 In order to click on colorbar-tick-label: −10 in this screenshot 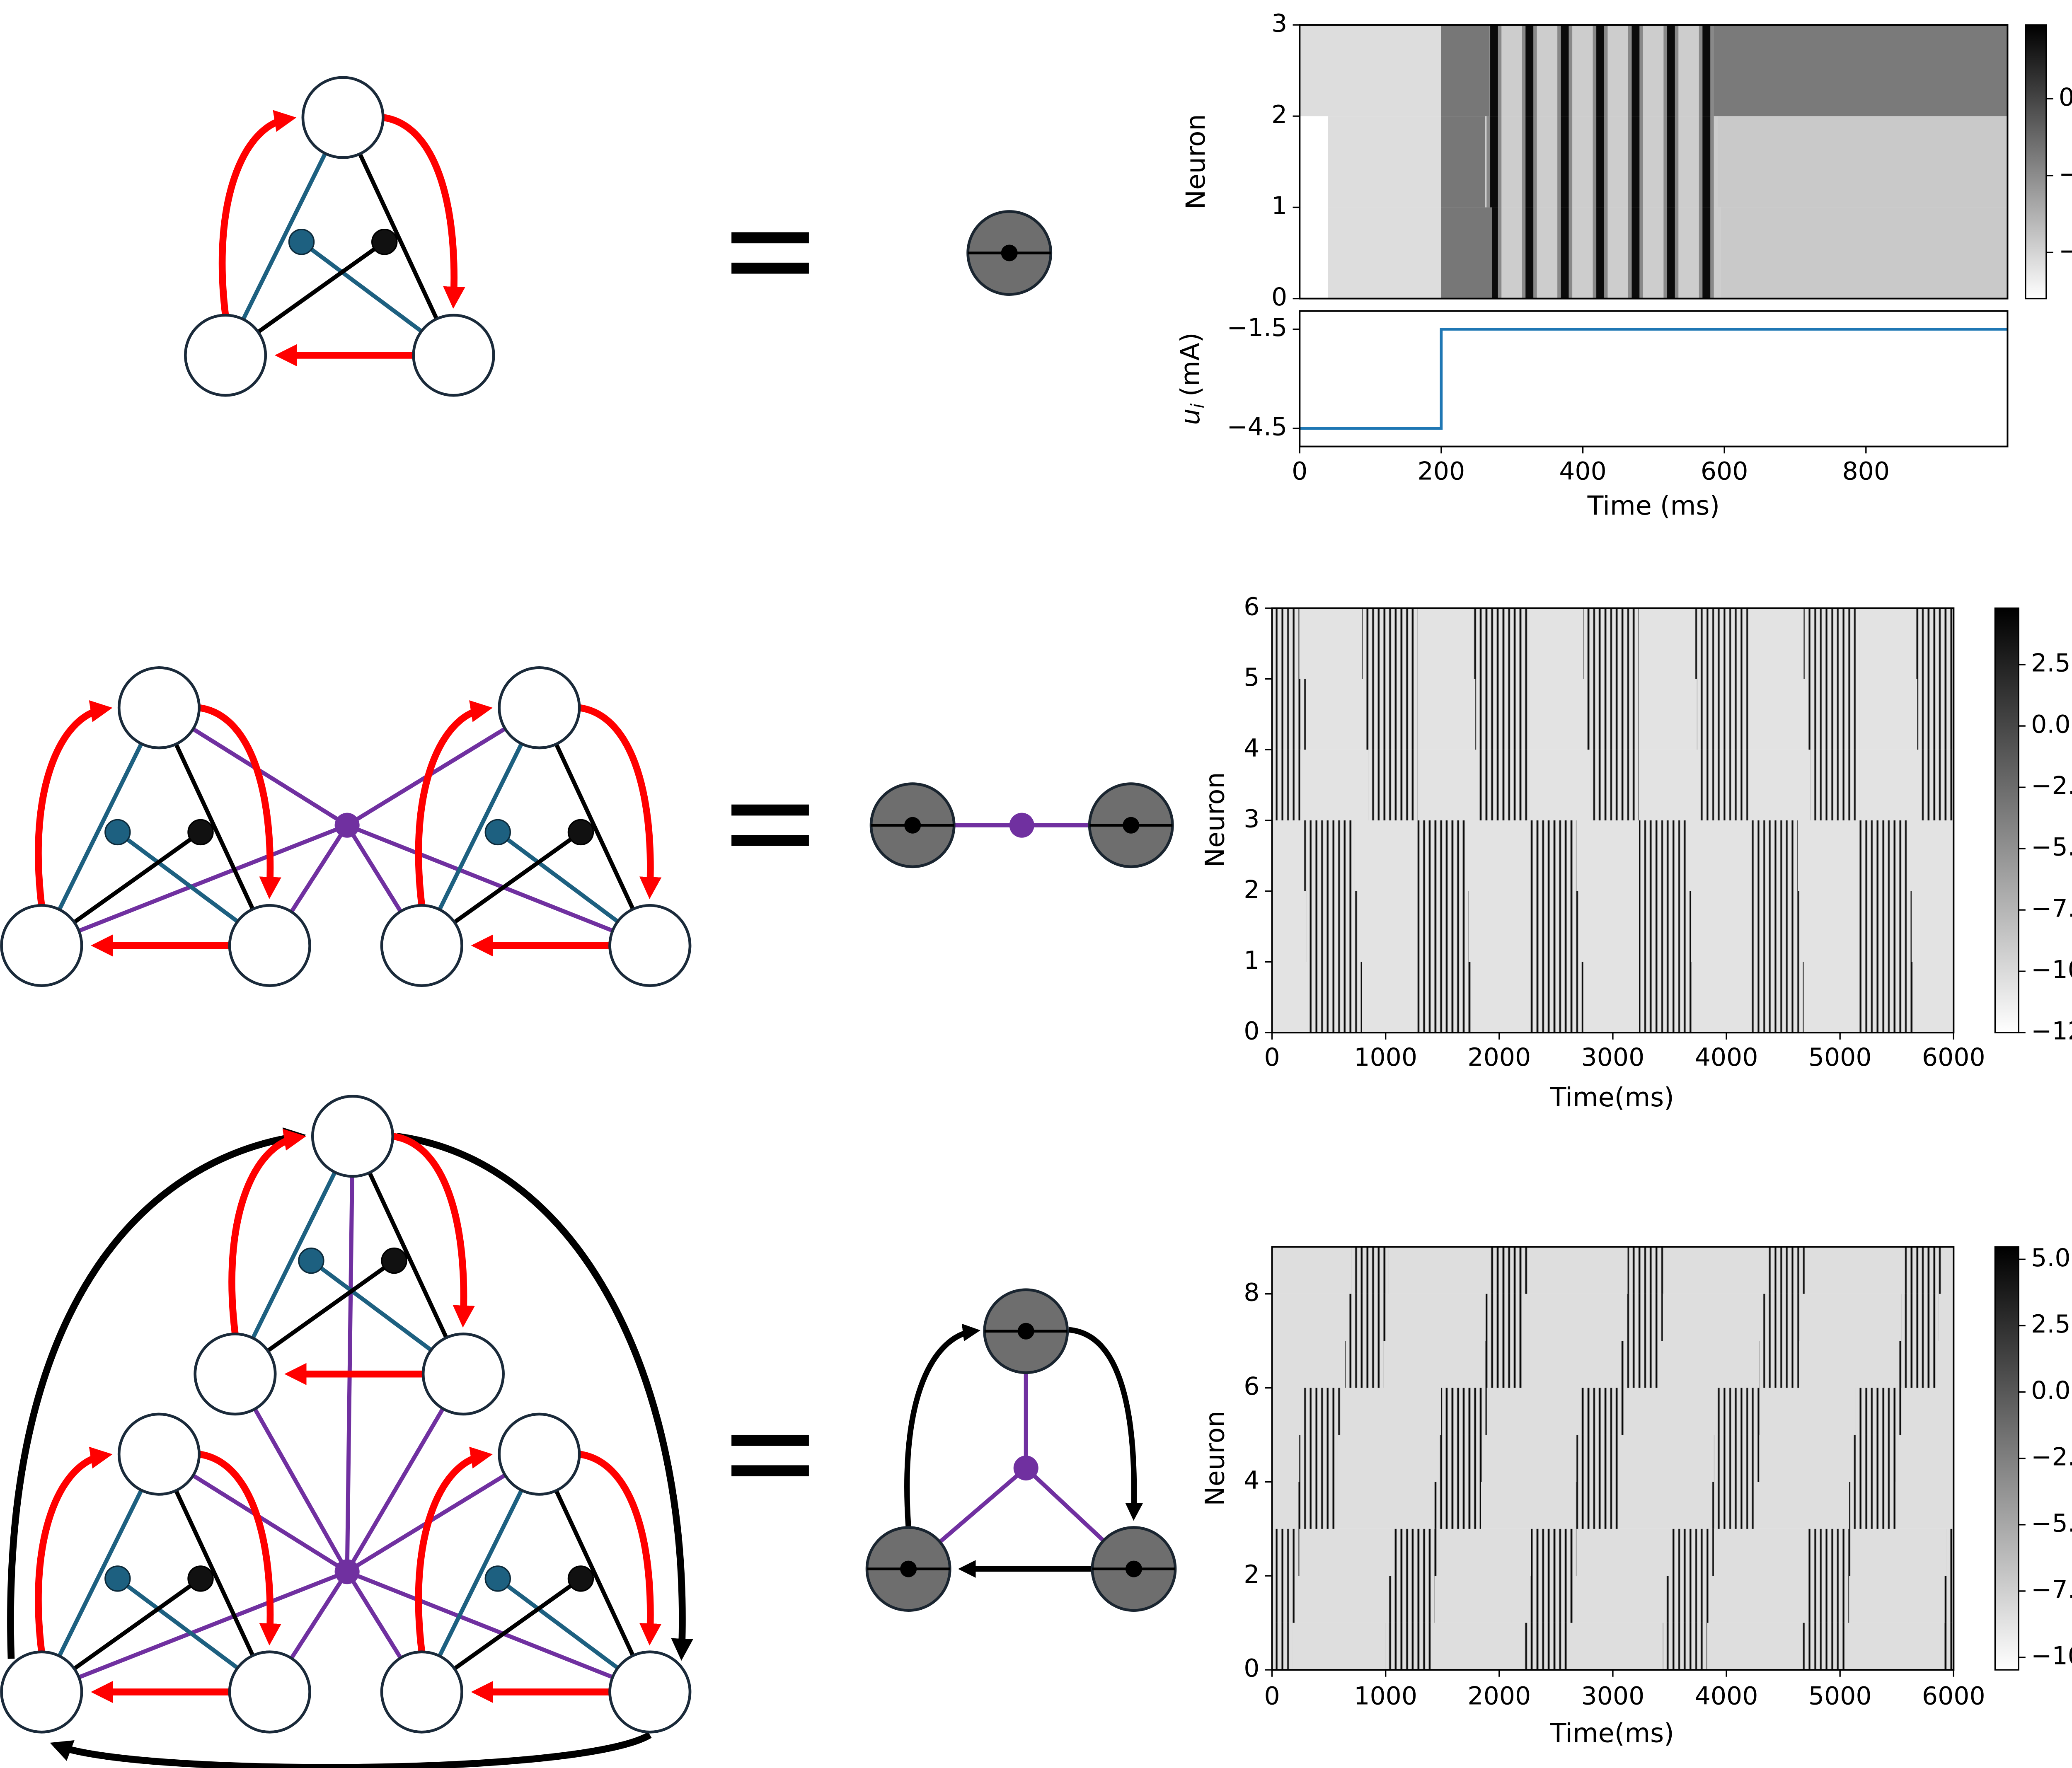, I will do `click(2065, 251)`.